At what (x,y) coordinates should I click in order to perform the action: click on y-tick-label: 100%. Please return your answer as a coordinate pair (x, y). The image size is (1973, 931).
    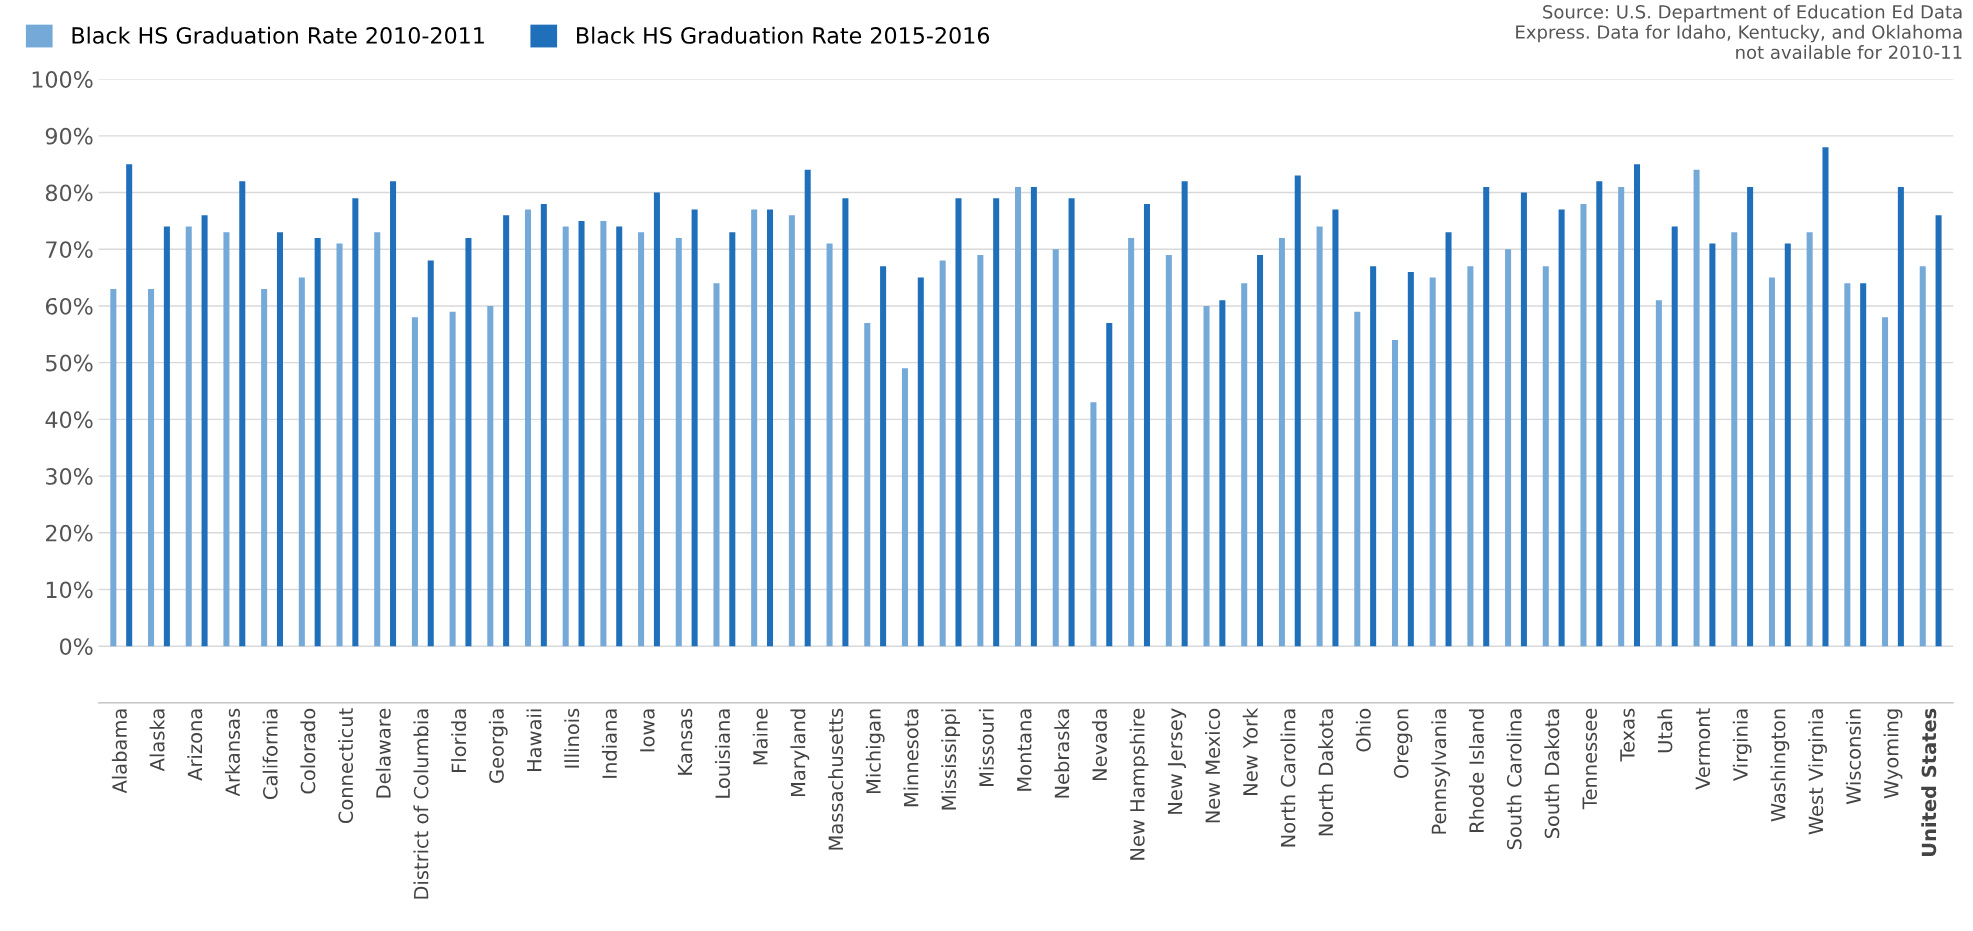
    Looking at the image, I should click on (62, 79).